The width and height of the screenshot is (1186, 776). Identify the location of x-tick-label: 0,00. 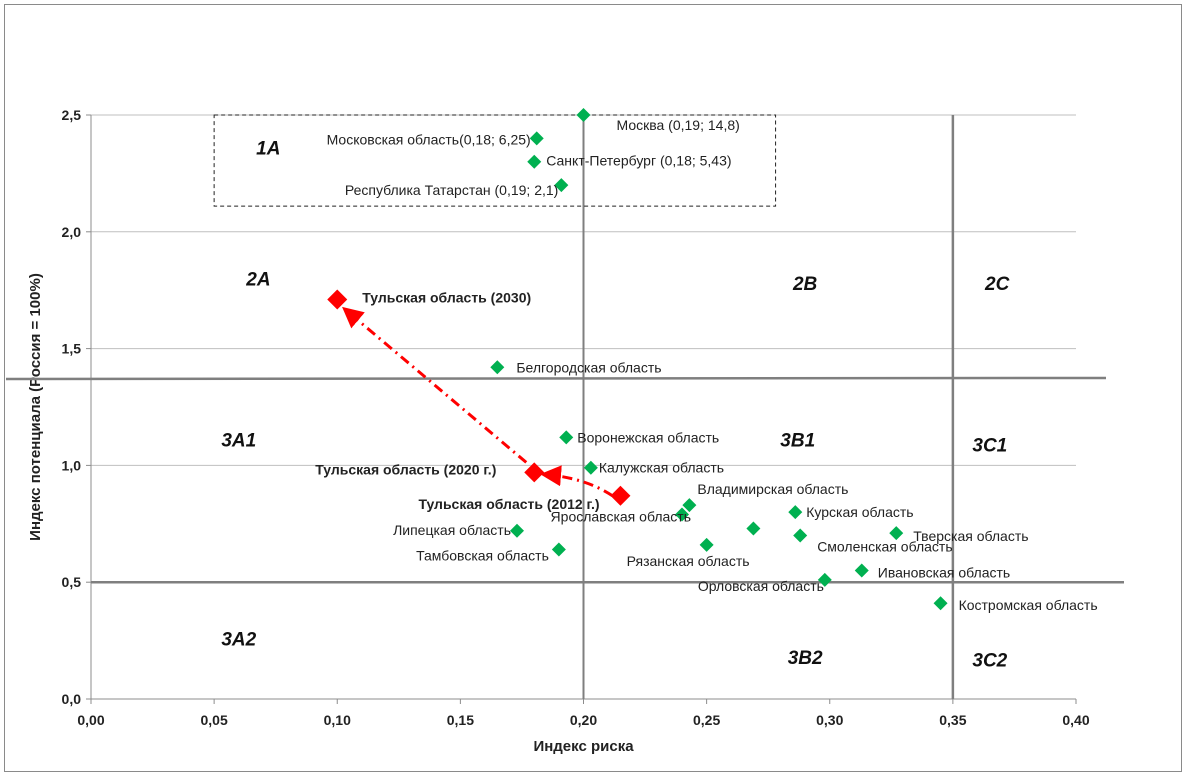
(90, 720).